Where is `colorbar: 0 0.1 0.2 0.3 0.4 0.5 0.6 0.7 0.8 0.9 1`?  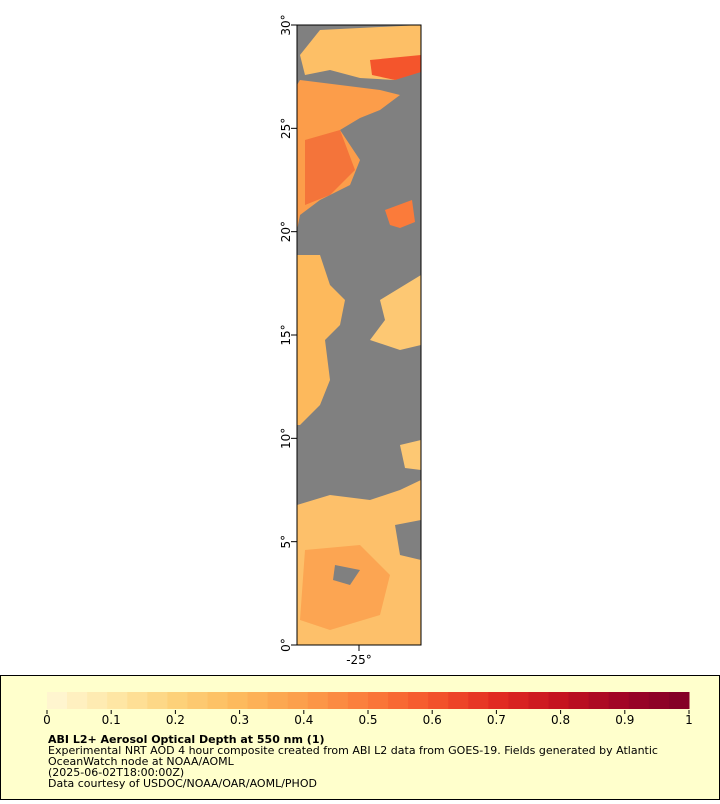
colorbar: 0 0.1 0.2 0.3 0.4 0.5 0.6 0.7 0.8 0.9 1 is located at coordinates (368, 709).